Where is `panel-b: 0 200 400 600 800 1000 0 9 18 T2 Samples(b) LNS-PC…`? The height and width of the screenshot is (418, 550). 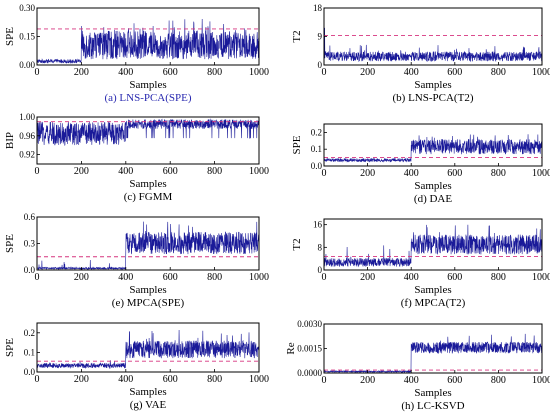 panel-b: 0 200 400 600 800 1000 0 9 18 T2 Samples(b) LNS-PC… is located at coordinates (420, 53).